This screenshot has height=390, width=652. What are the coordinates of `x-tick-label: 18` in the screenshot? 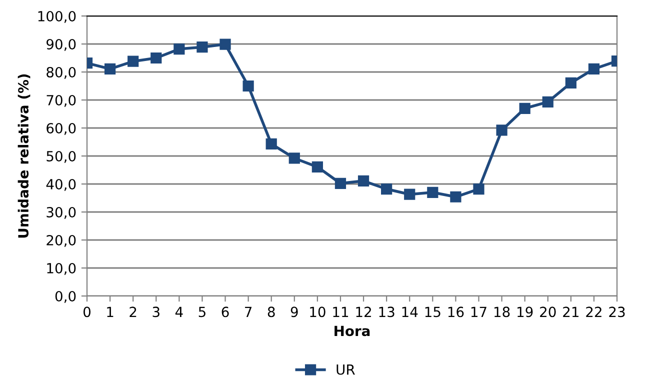 It's located at (502, 312).